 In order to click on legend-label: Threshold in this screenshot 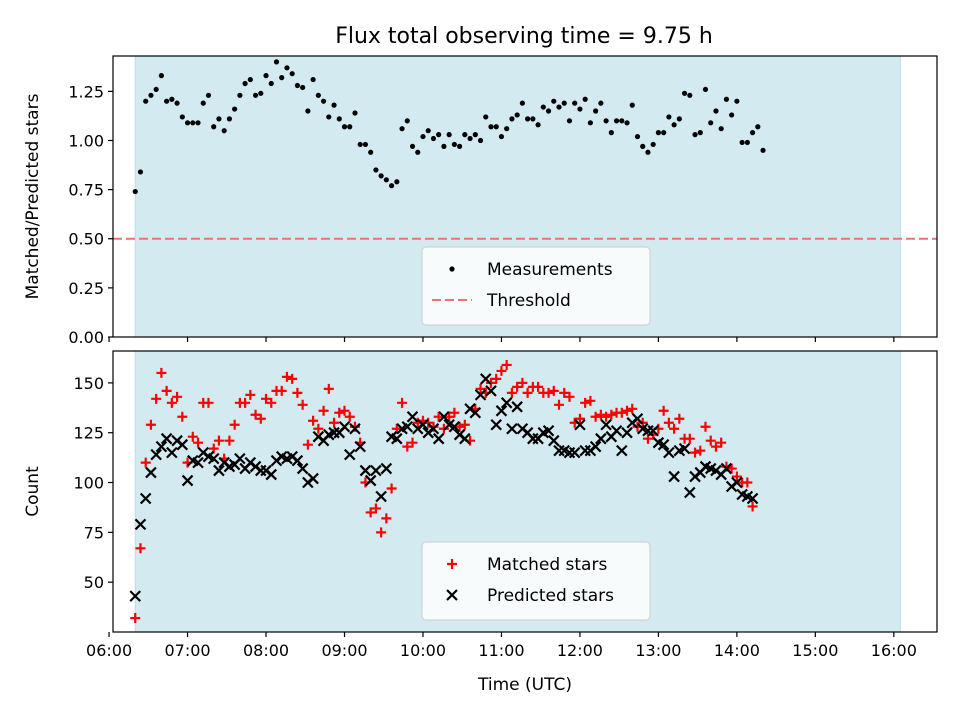, I will do `click(528, 301)`.